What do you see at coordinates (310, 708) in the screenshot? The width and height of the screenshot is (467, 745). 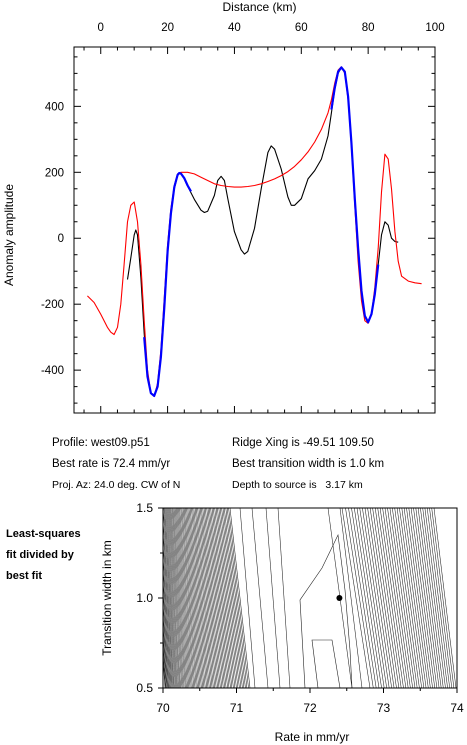 I see `x-tick-label: 72` at bounding box center [310, 708].